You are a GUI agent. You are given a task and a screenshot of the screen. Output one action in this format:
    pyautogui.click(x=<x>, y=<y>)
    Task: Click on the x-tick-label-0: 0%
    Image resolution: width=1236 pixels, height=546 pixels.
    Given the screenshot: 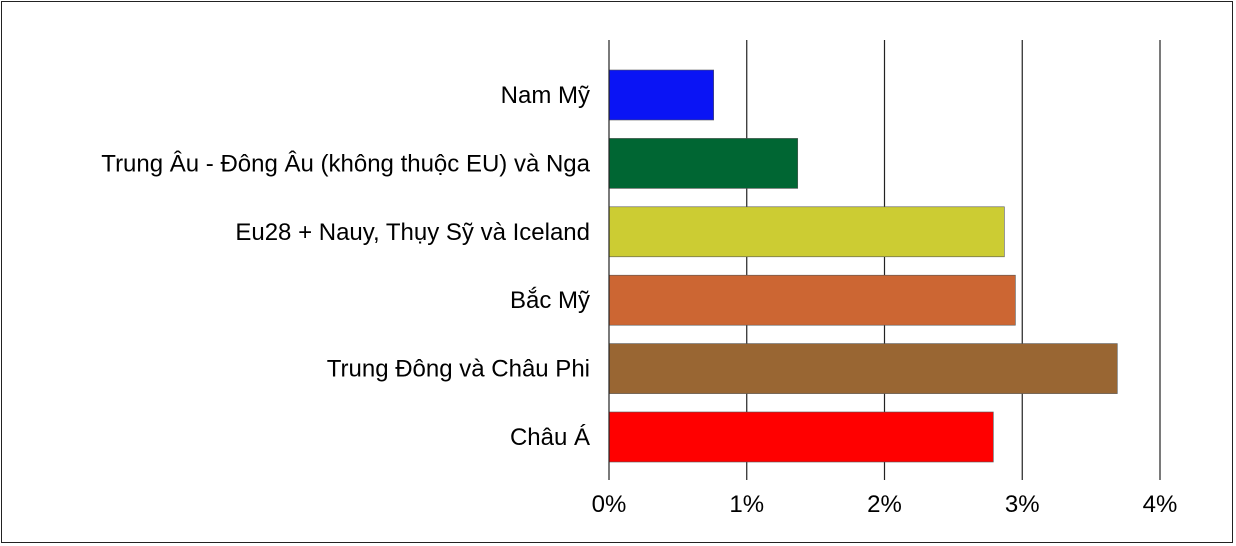 What is the action you would take?
    pyautogui.click(x=609, y=504)
    